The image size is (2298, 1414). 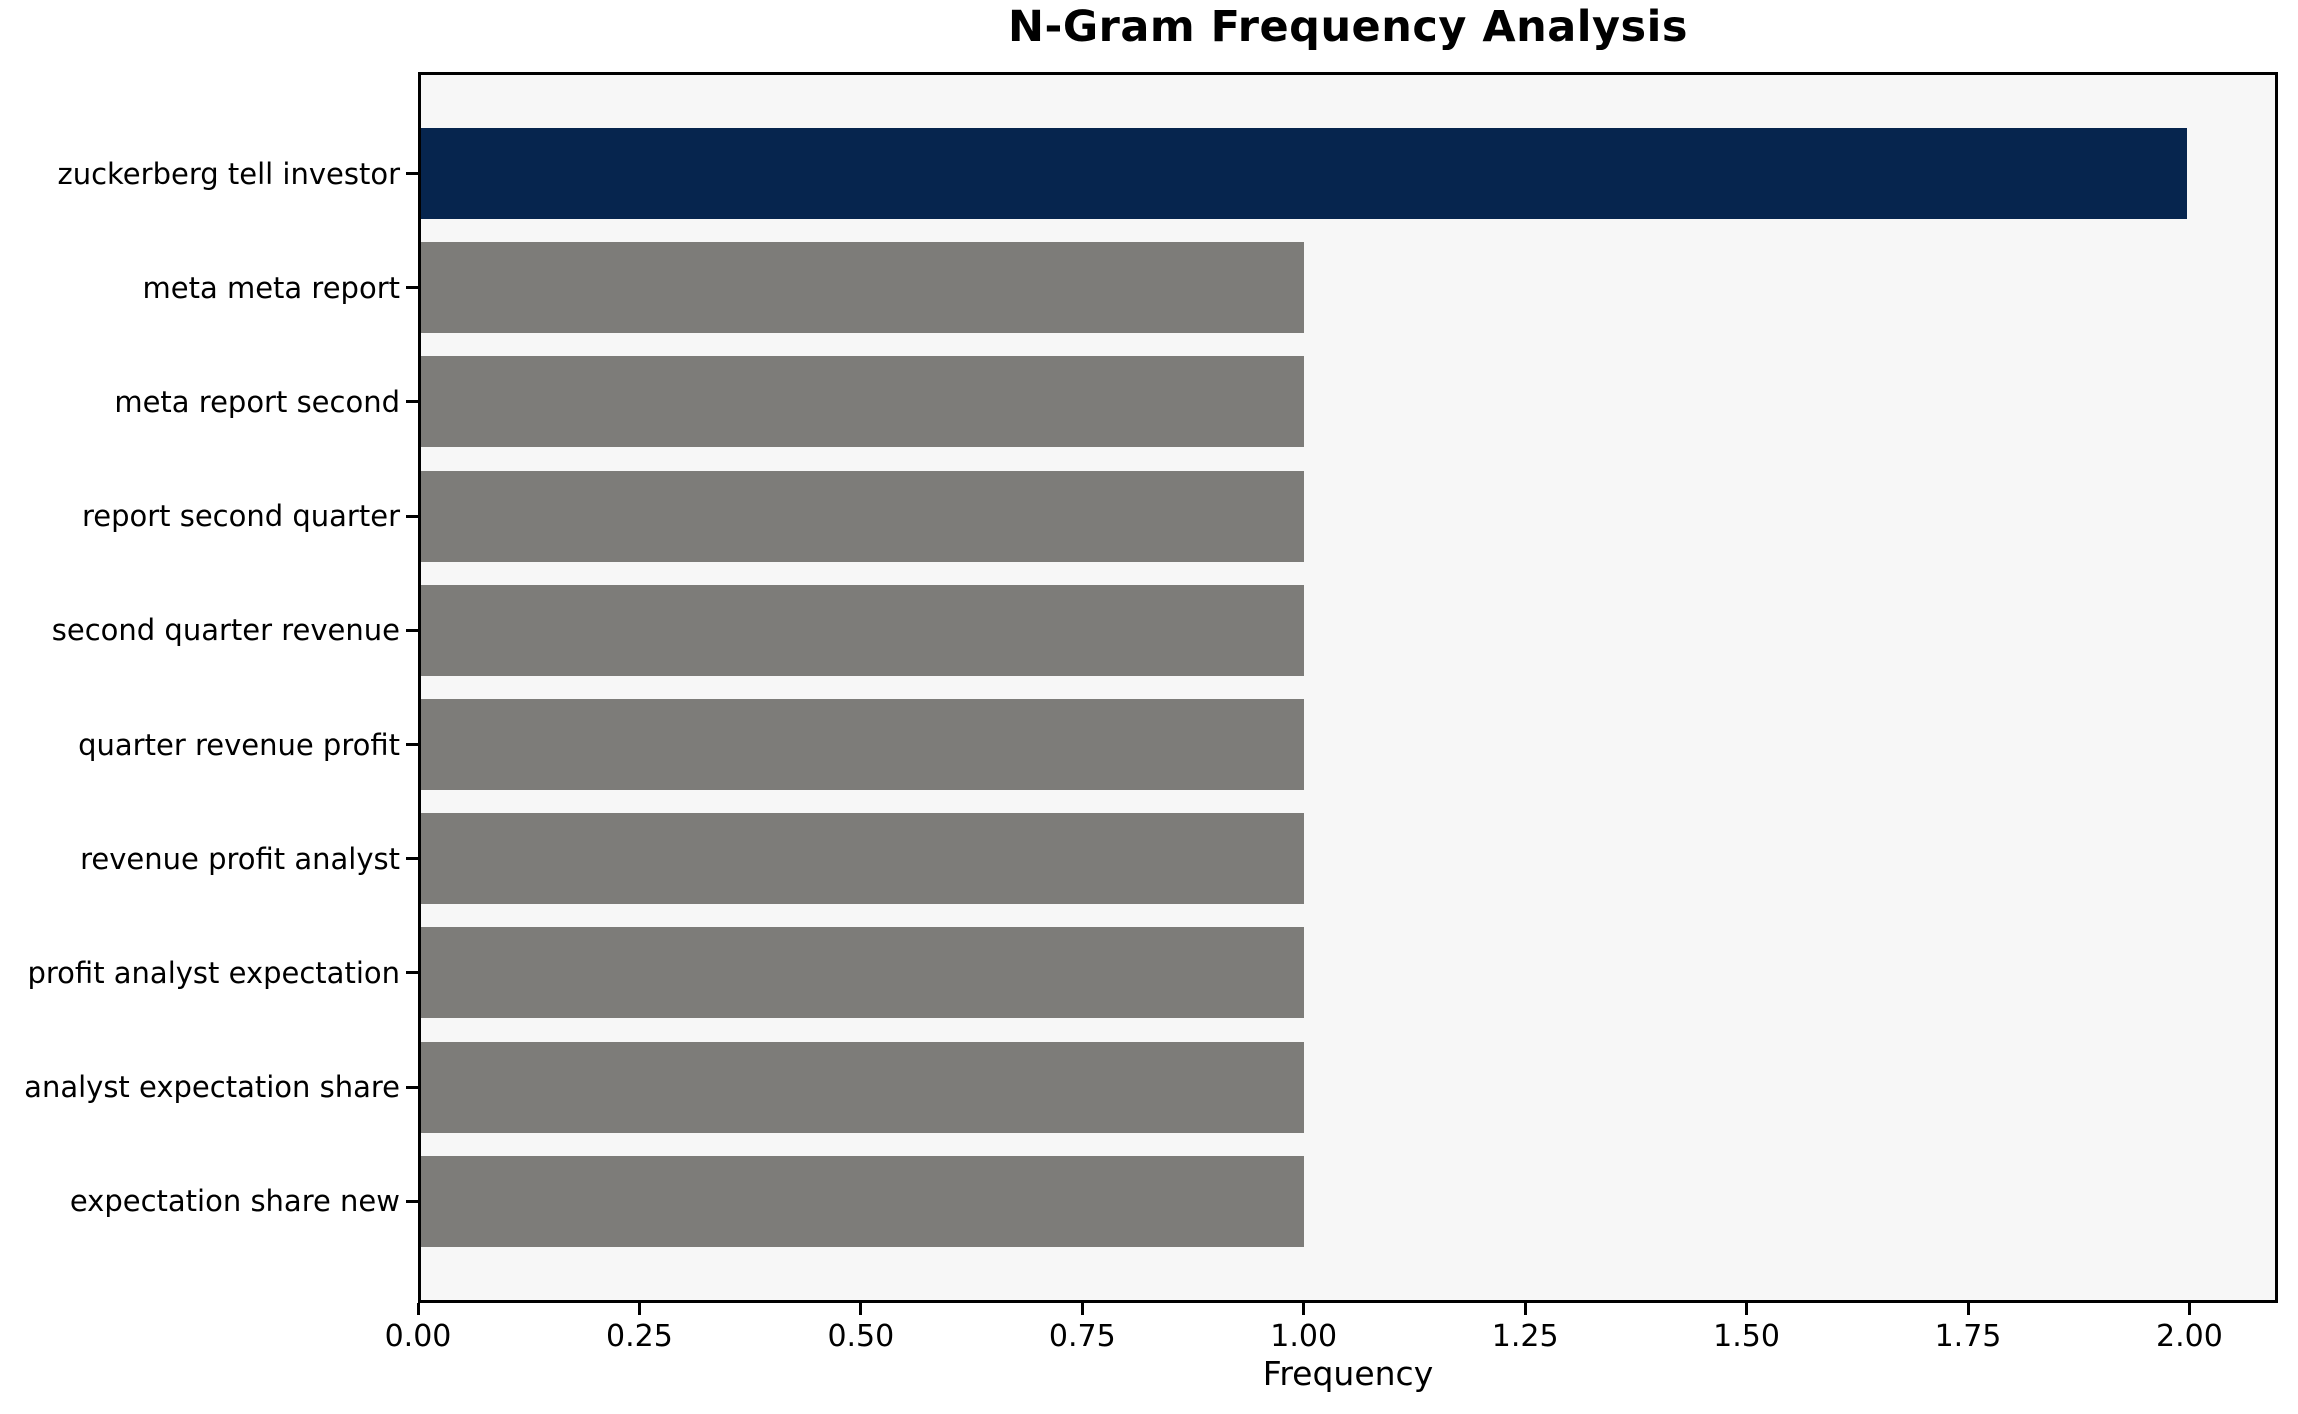 I want to click on x-axis-tick-label: 2.00, so click(x=2189, y=1336).